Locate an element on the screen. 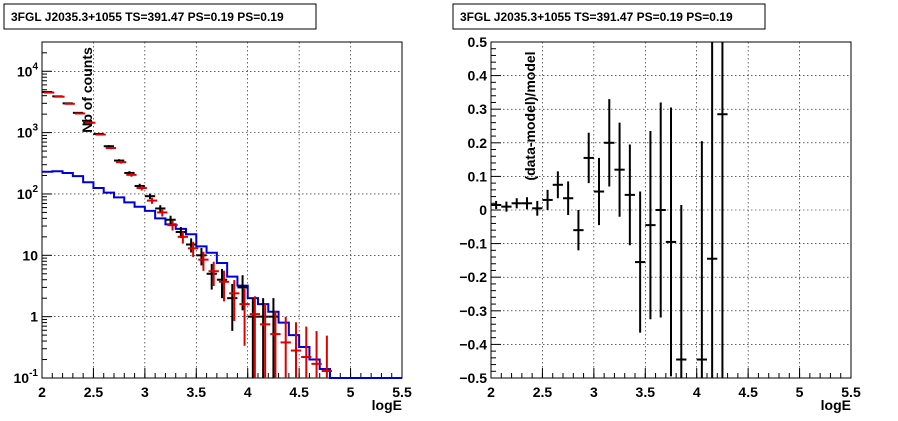 The width and height of the screenshot is (898, 421). residual-y-tick-label: −0.1 is located at coordinates (473, 244).